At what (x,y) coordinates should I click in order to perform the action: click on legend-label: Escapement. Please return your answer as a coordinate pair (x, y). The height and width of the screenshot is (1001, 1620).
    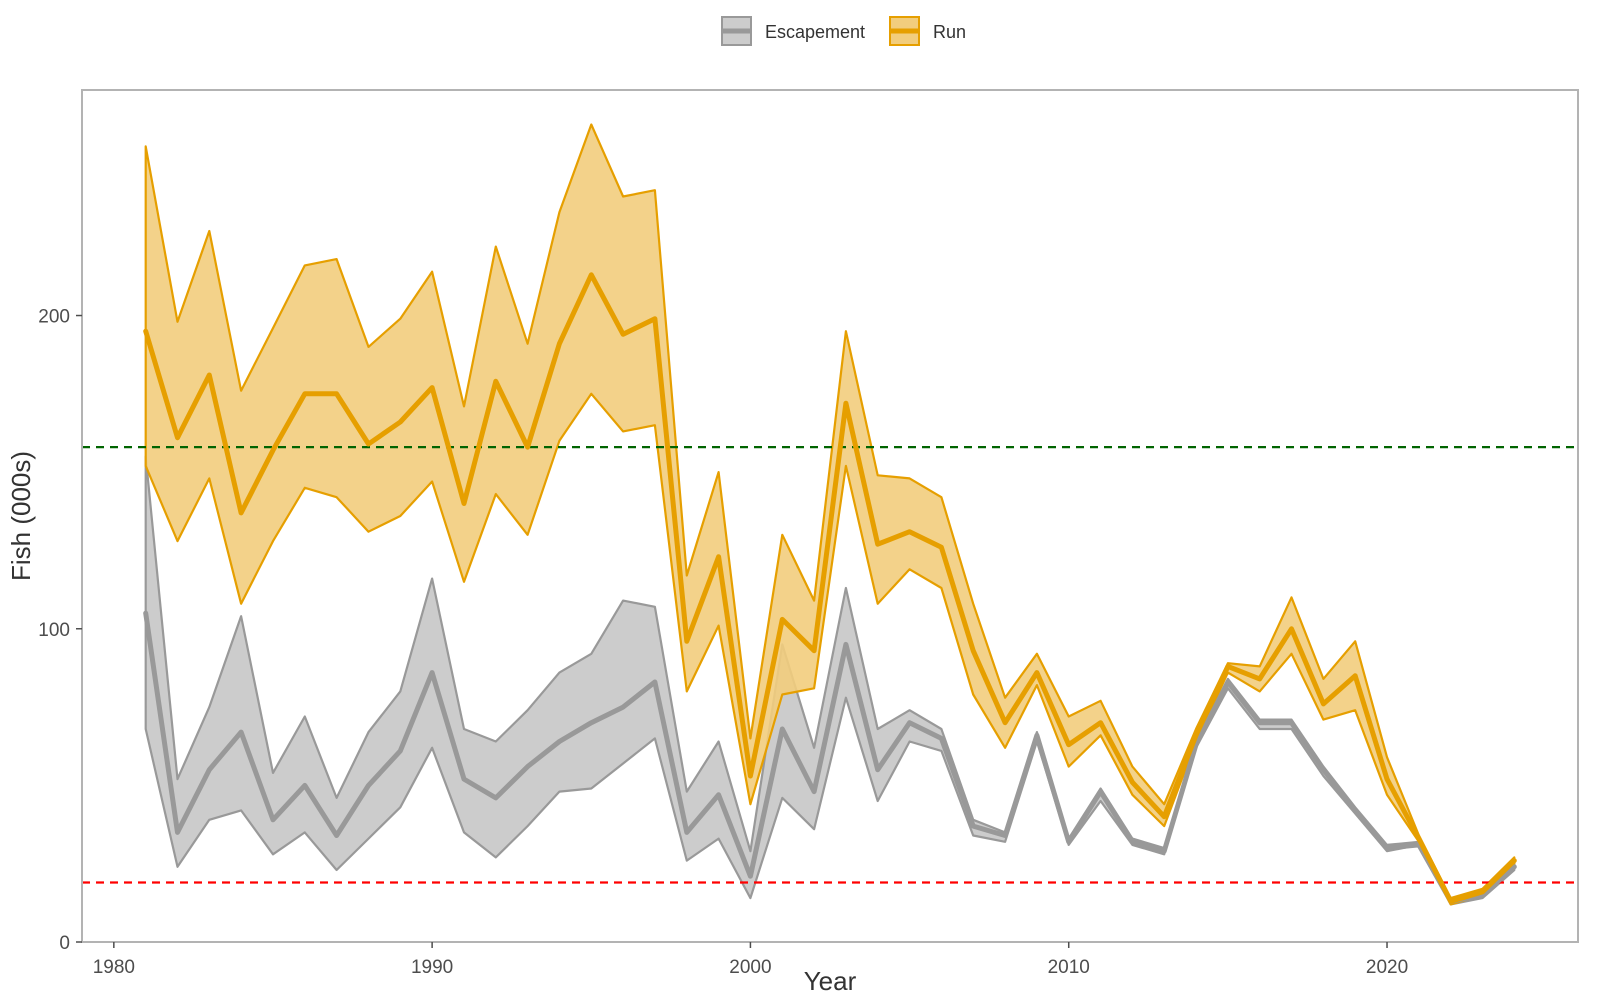
    Looking at the image, I should click on (815, 32).